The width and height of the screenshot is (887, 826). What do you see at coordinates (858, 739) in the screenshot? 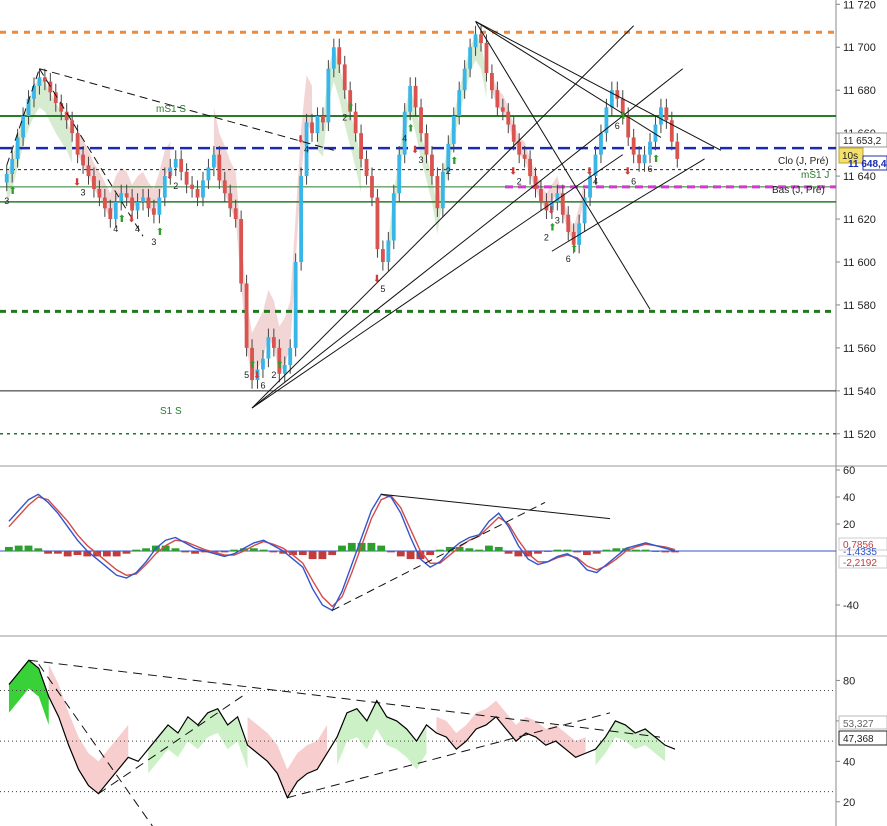
I see `rsi-value-2: 47,368` at bounding box center [858, 739].